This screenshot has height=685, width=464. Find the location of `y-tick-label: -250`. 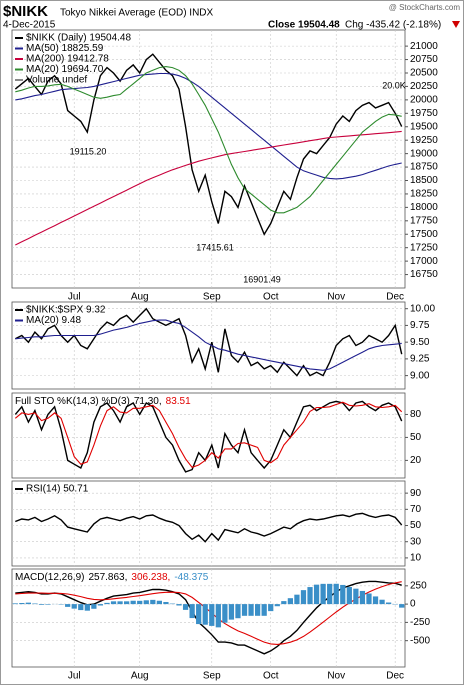

y-tick-label: -250 is located at coordinates (420, 622).